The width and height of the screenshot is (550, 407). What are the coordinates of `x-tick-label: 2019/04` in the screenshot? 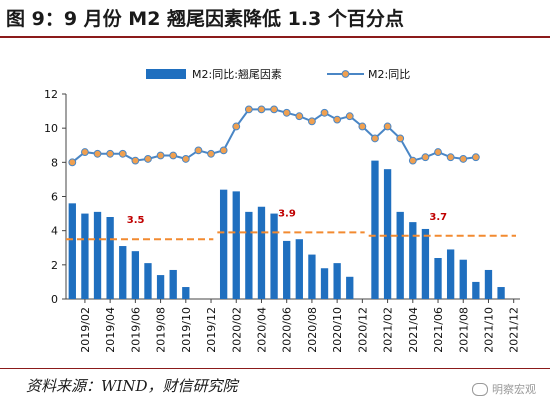 It's located at (110, 330).